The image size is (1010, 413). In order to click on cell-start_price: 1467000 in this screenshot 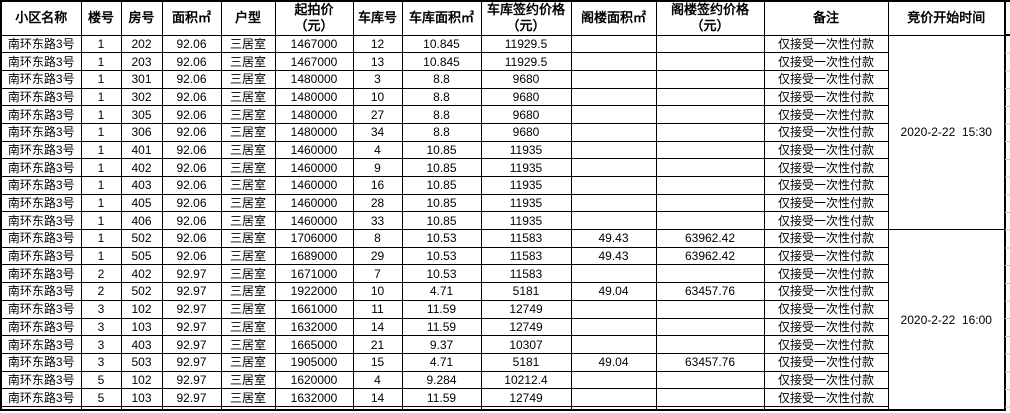, I will do `click(314, 61)`.